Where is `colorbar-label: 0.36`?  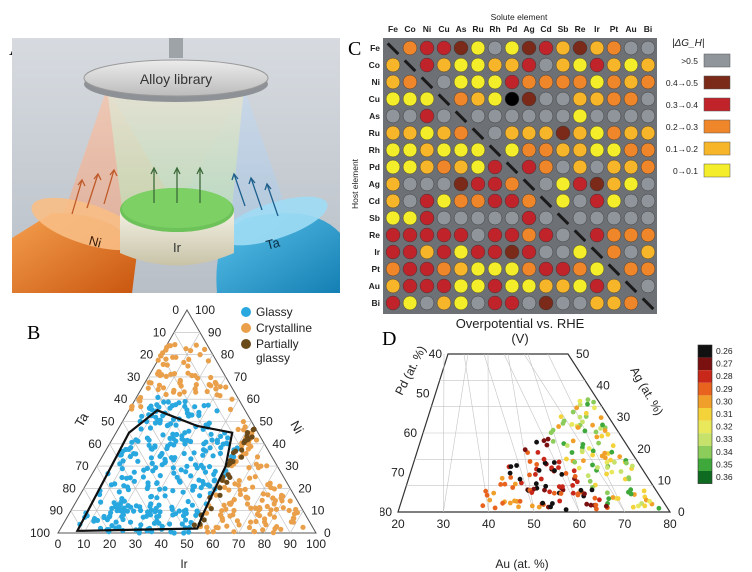 colorbar-label: 0.36 is located at coordinates (724, 477).